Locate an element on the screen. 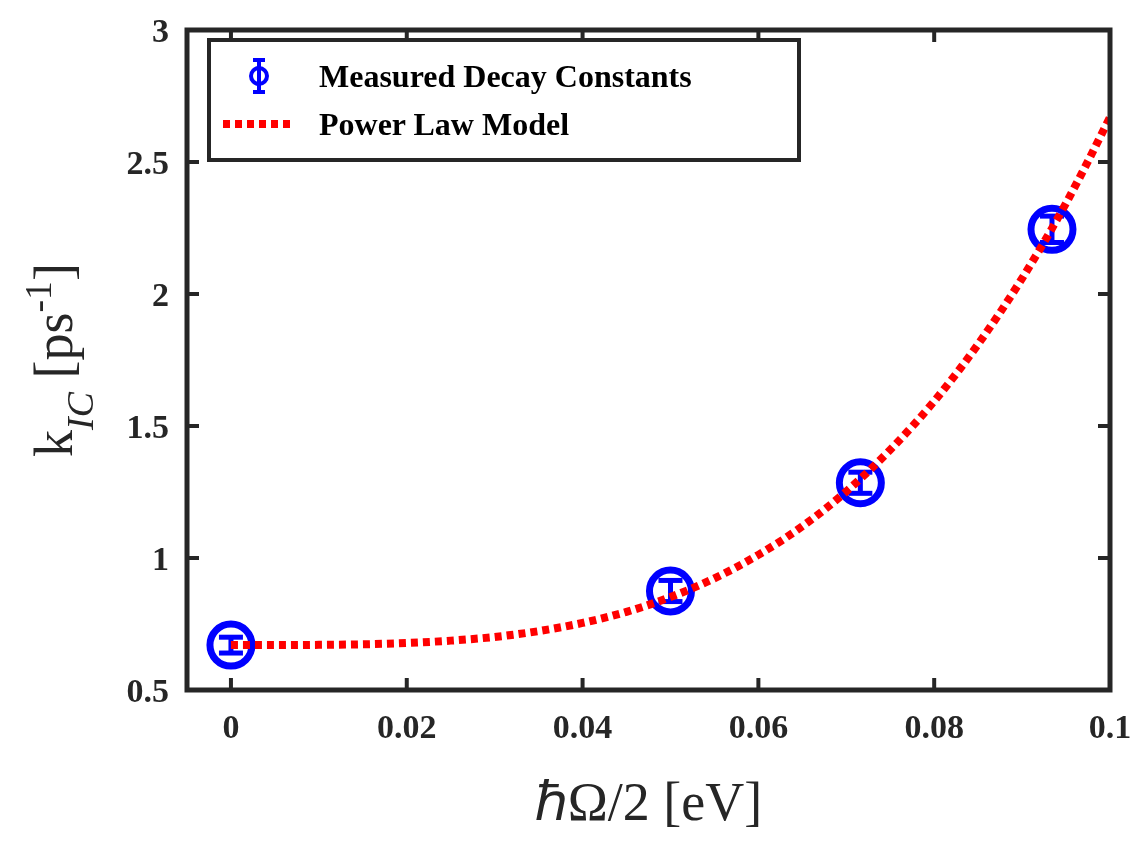 The image size is (1137, 844). x-tick-label: 0.04 is located at coordinates (582, 726).